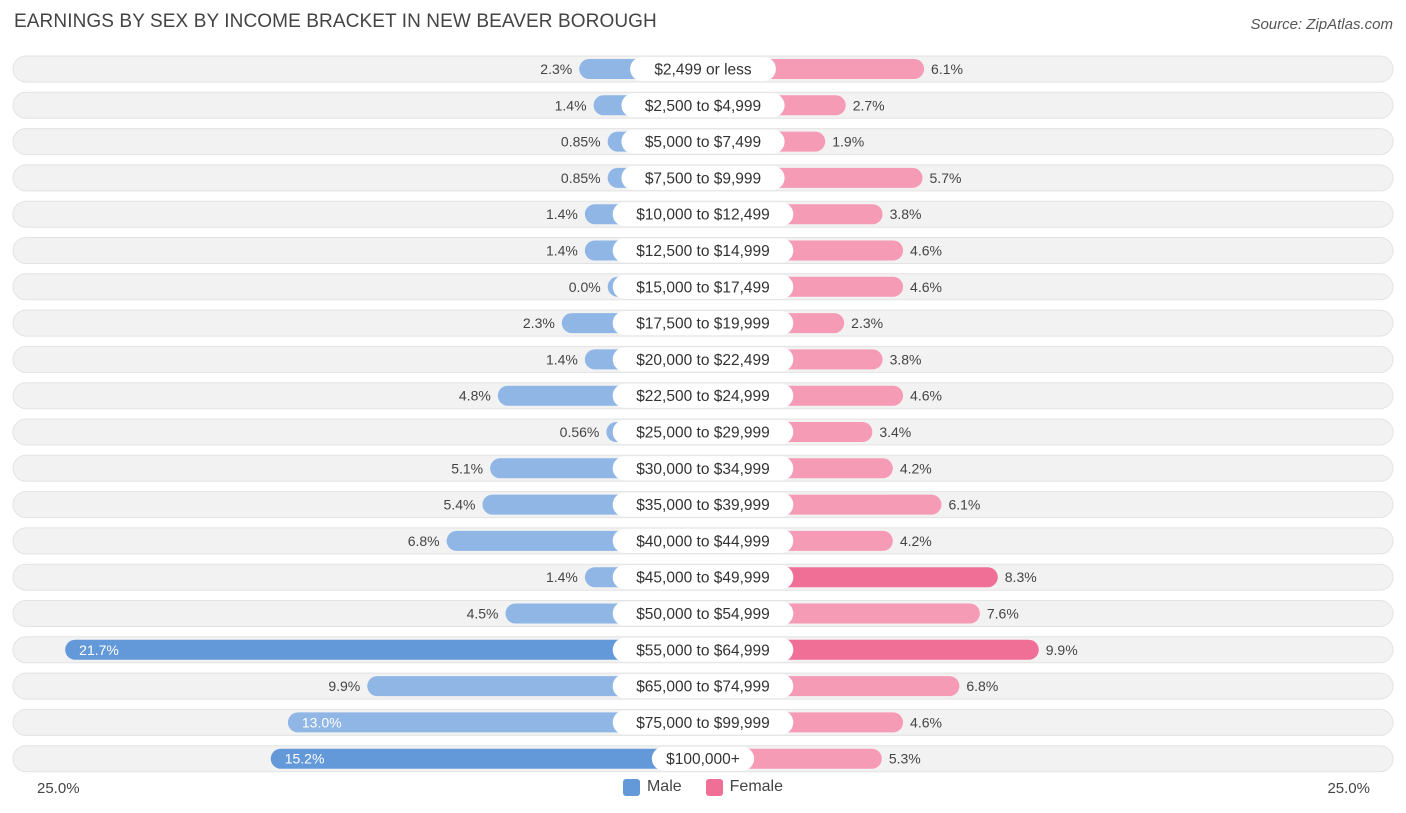 The image size is (1406, 813). Describe the element at coordinates (1062, 650) in the screenshot. I see `female-value-label: 9.9%` at that location.